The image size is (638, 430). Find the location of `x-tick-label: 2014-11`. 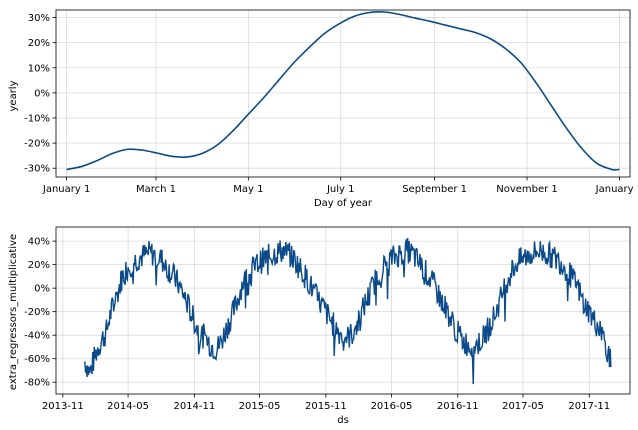

x-tick-label: 2014-11 is located at coordinates (194, 406).